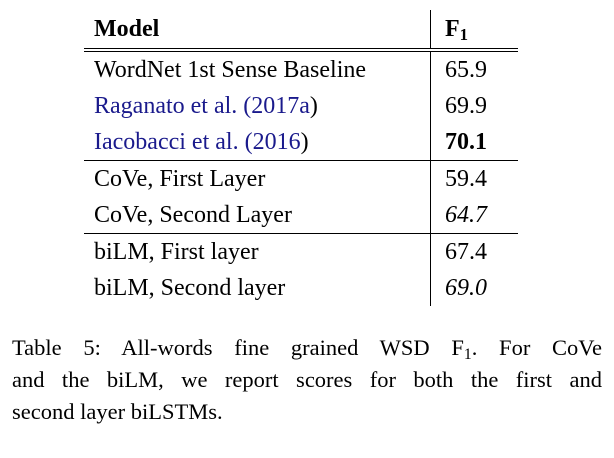  I want to click on table-row: WordNet 1st Sense Baseline 65.9, so click(301, 68).